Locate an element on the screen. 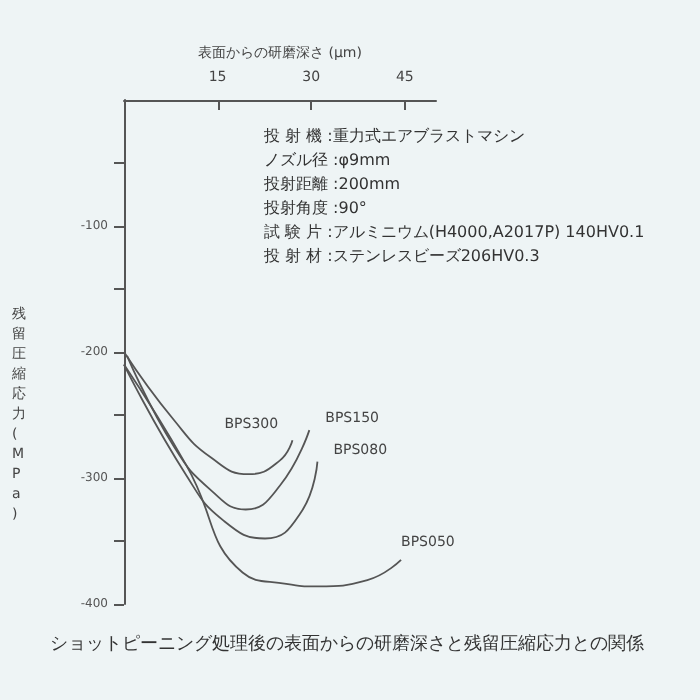 This screenshot has width=700, height=700. annotation: 投 射 材 :ステンレスビーズ206HV0.3 is located at coordinates (401, 256).